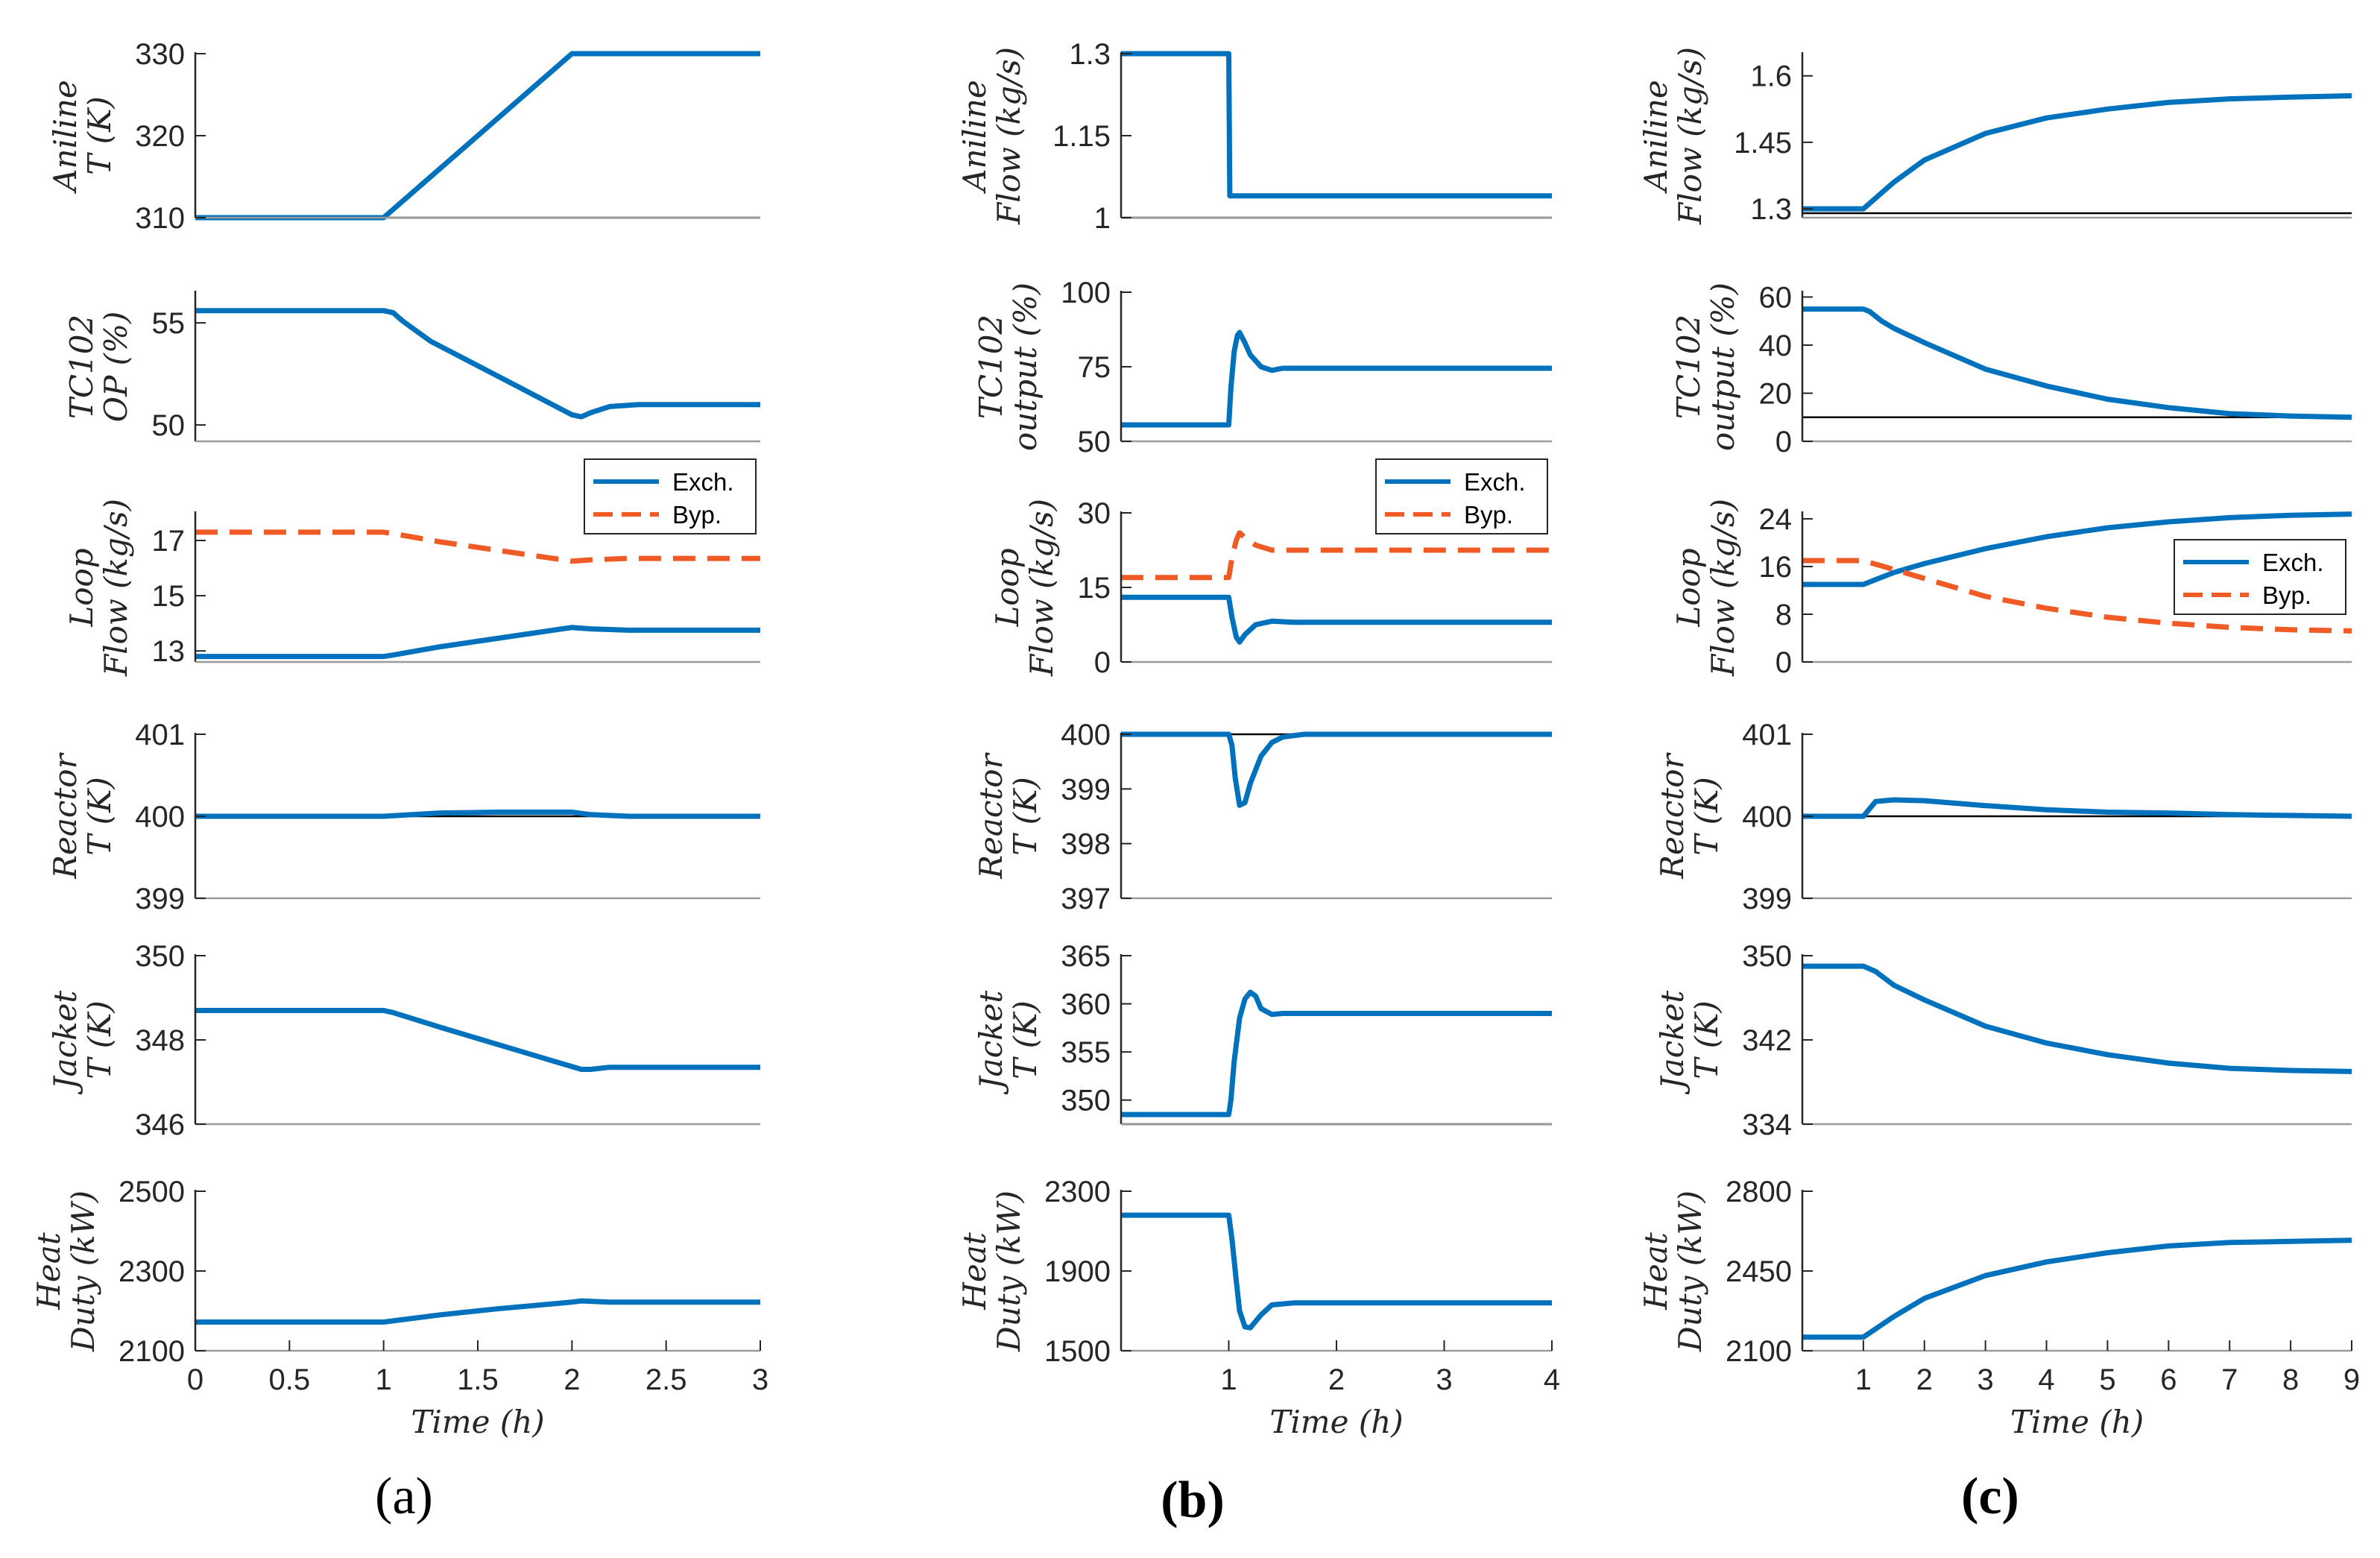 The image size is (2380, 1558). I want to click on subplot-c4: 334 342 350 JacketT (K), so click(2003, 1041).